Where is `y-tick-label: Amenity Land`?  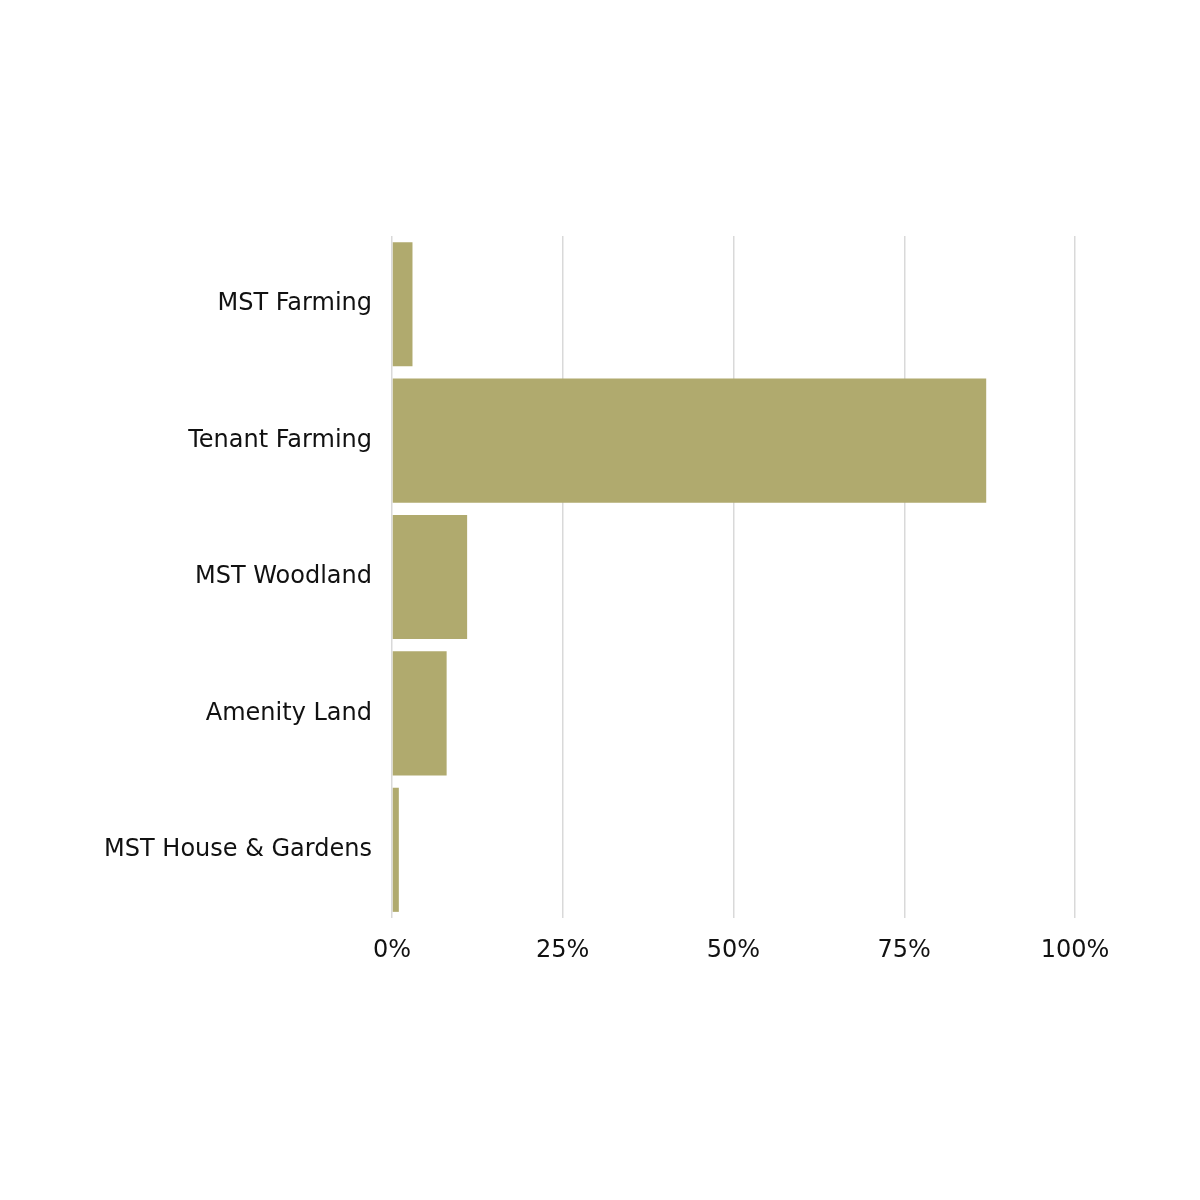 y-tick-label: Amenity Land is located at coordinates (288, 711).